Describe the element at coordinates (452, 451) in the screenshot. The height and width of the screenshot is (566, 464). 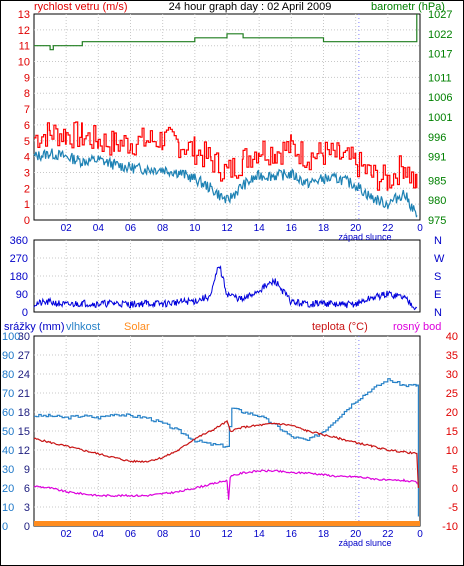
I see `temperature-tick-label: 10` at that location.